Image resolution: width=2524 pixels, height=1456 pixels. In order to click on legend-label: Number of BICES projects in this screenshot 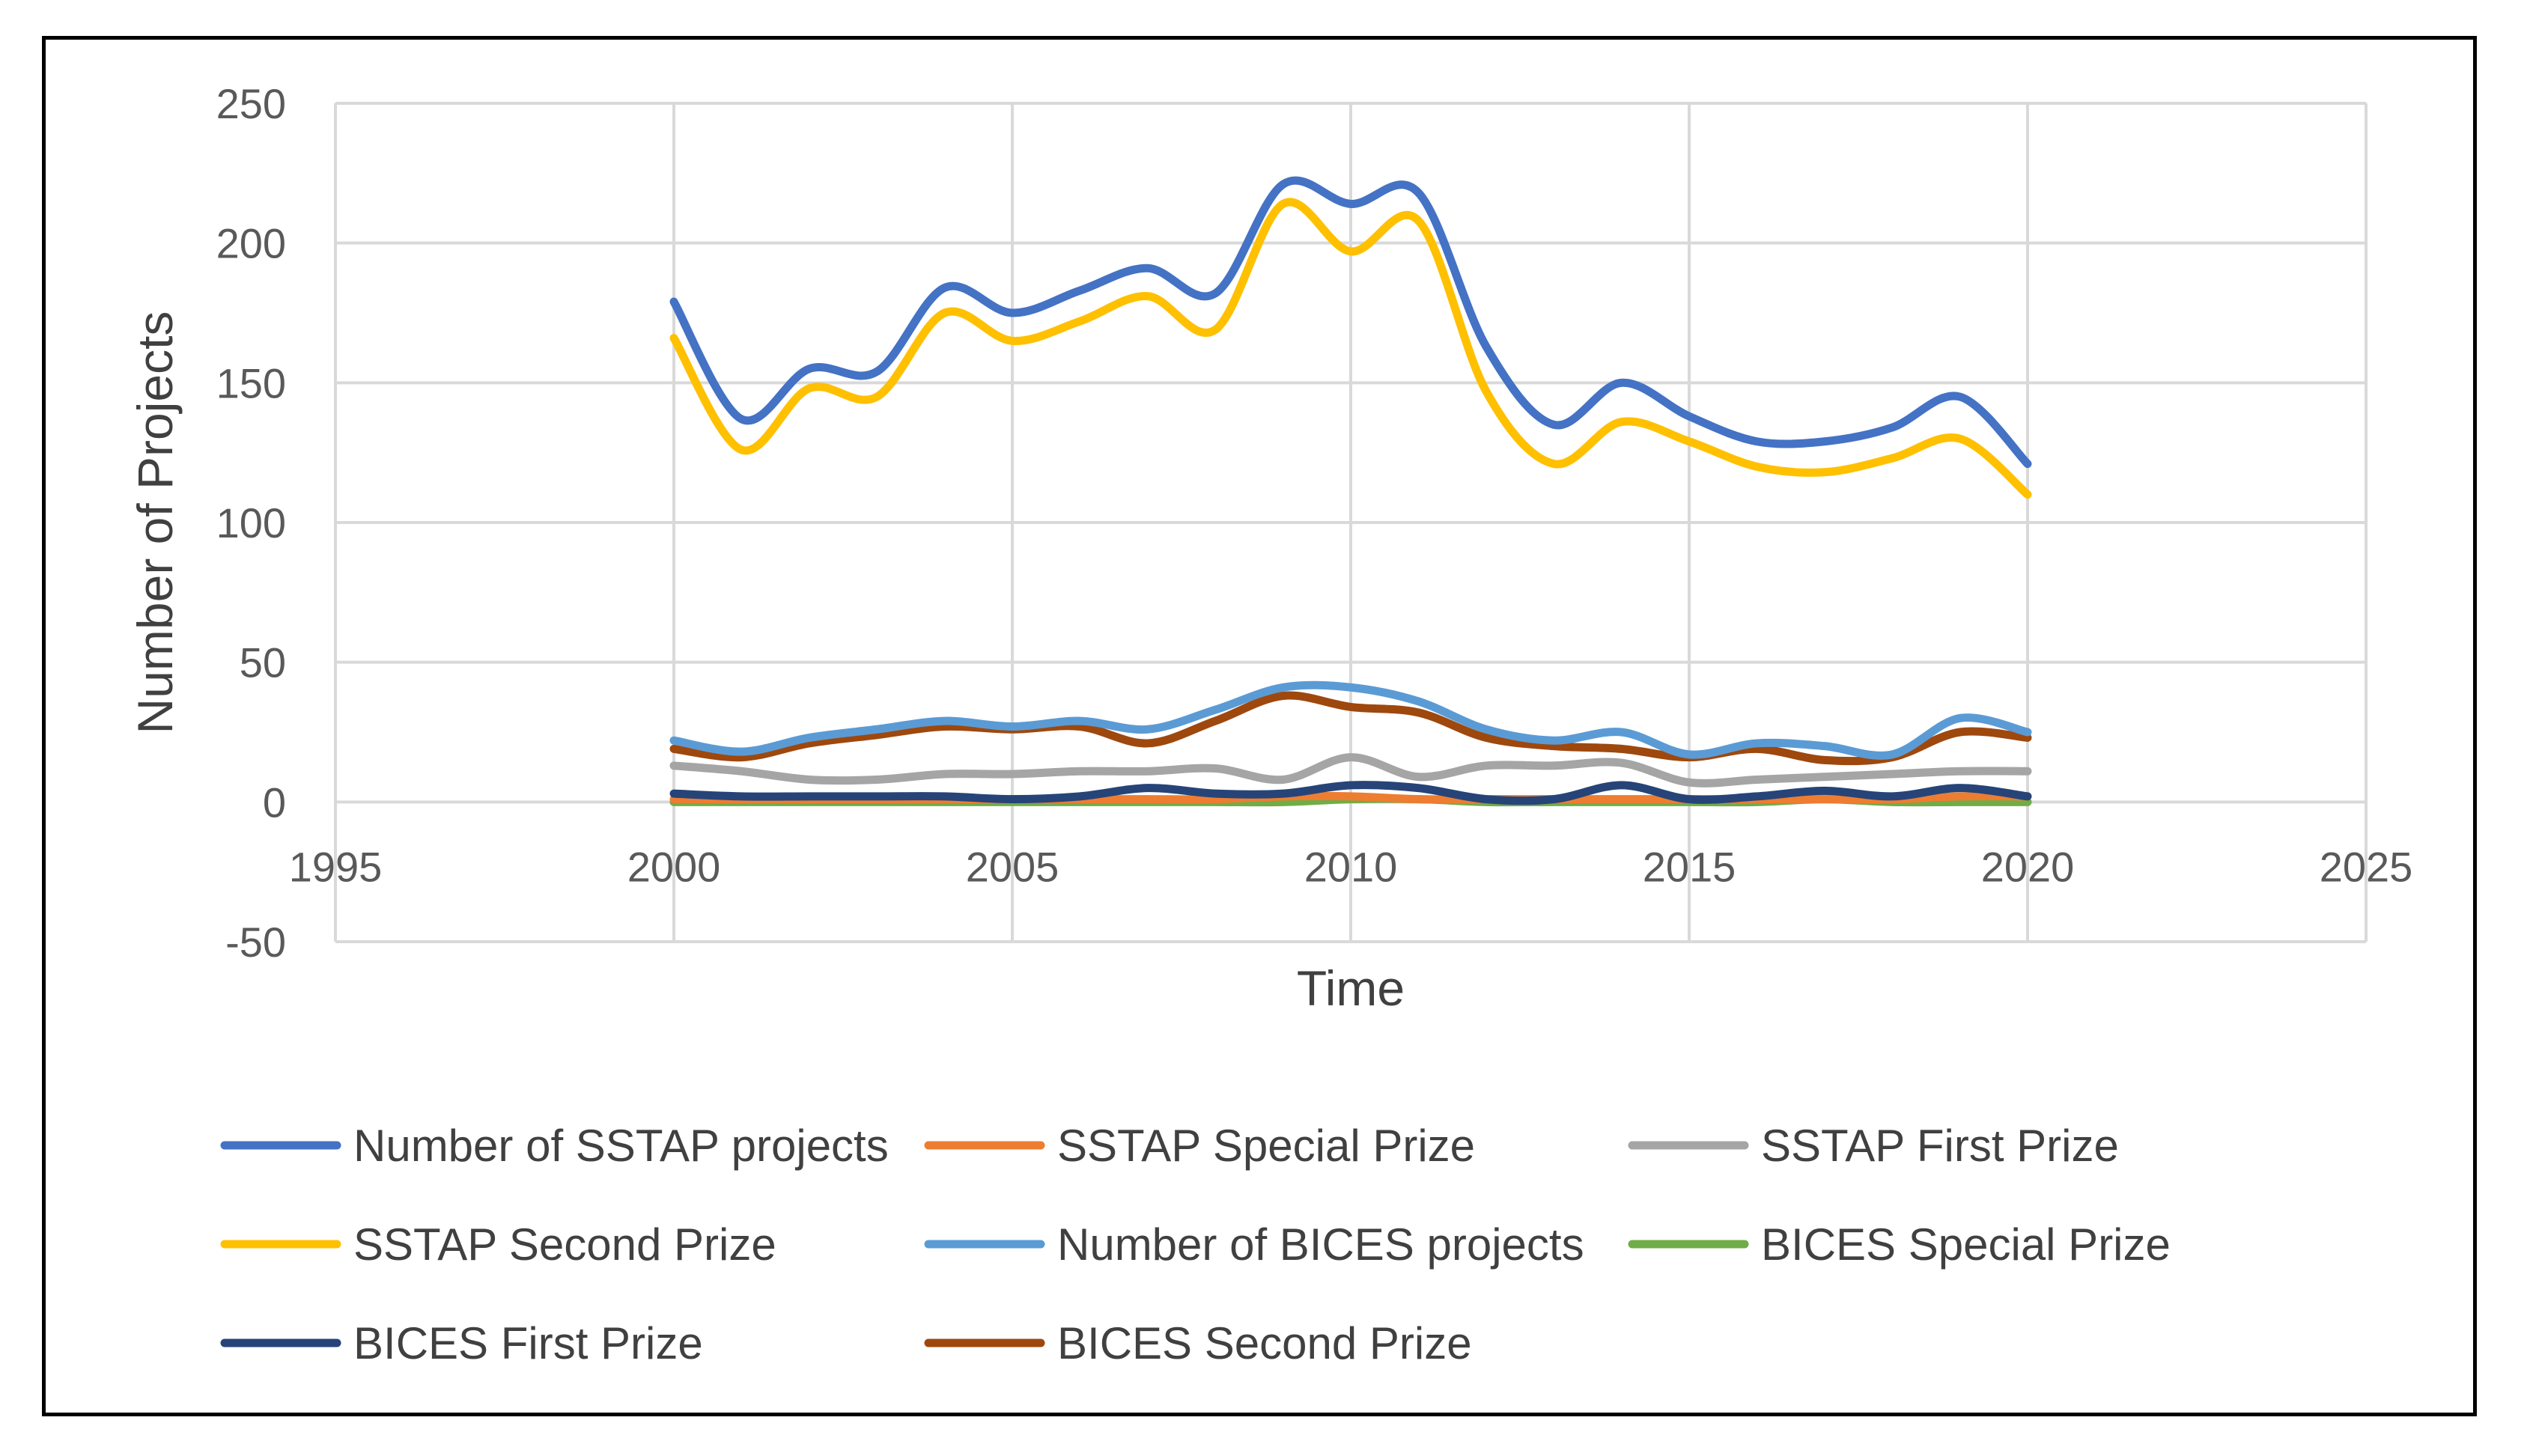, I will do `click(1320, 1244)`.